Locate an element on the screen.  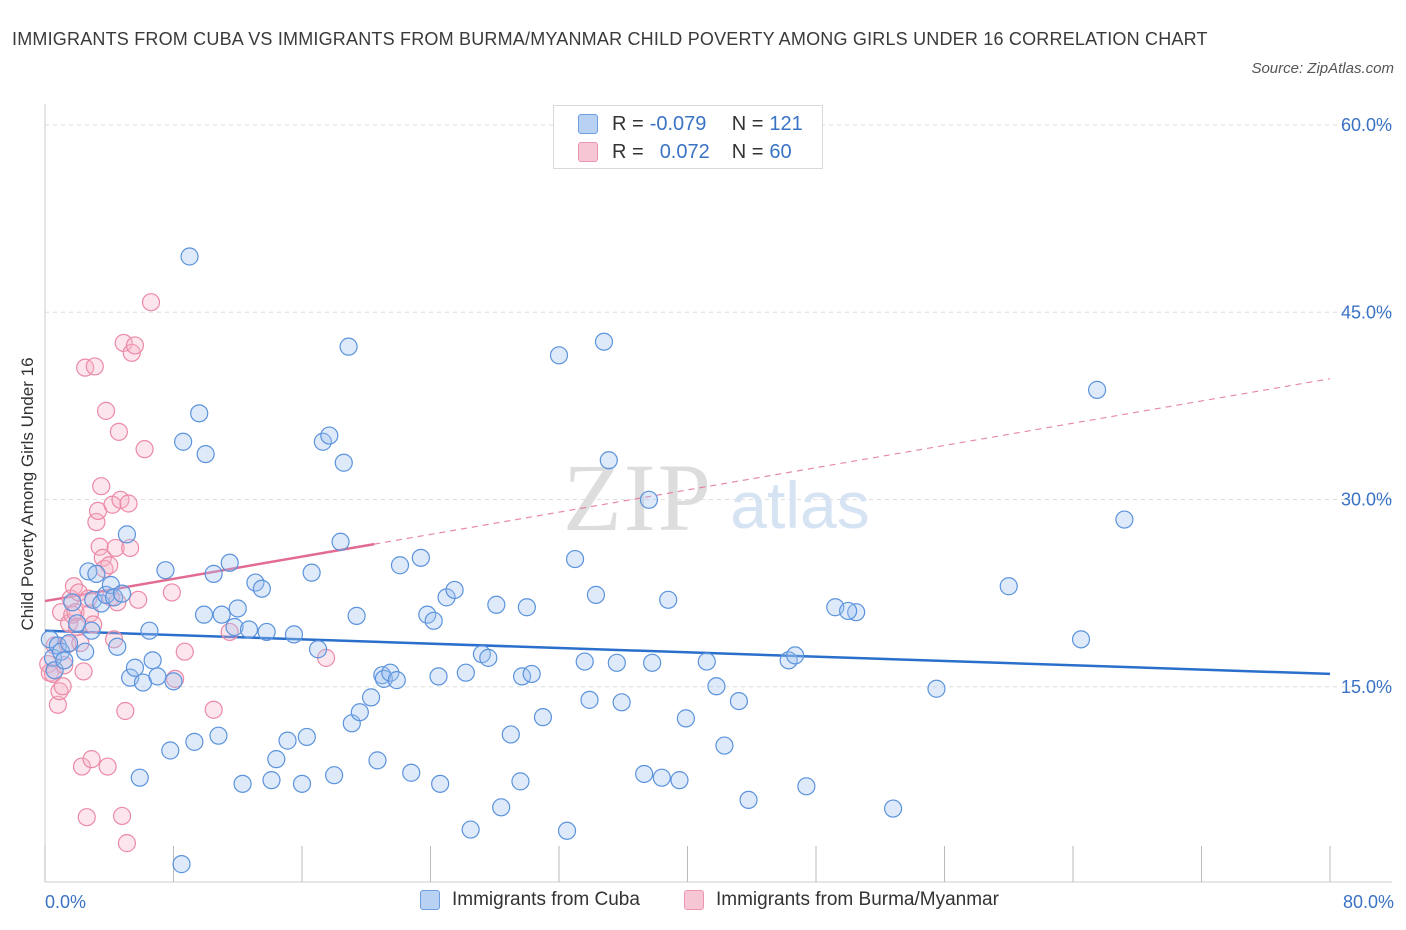
legend-swatch-cuba is located at coordinates (588, 124).